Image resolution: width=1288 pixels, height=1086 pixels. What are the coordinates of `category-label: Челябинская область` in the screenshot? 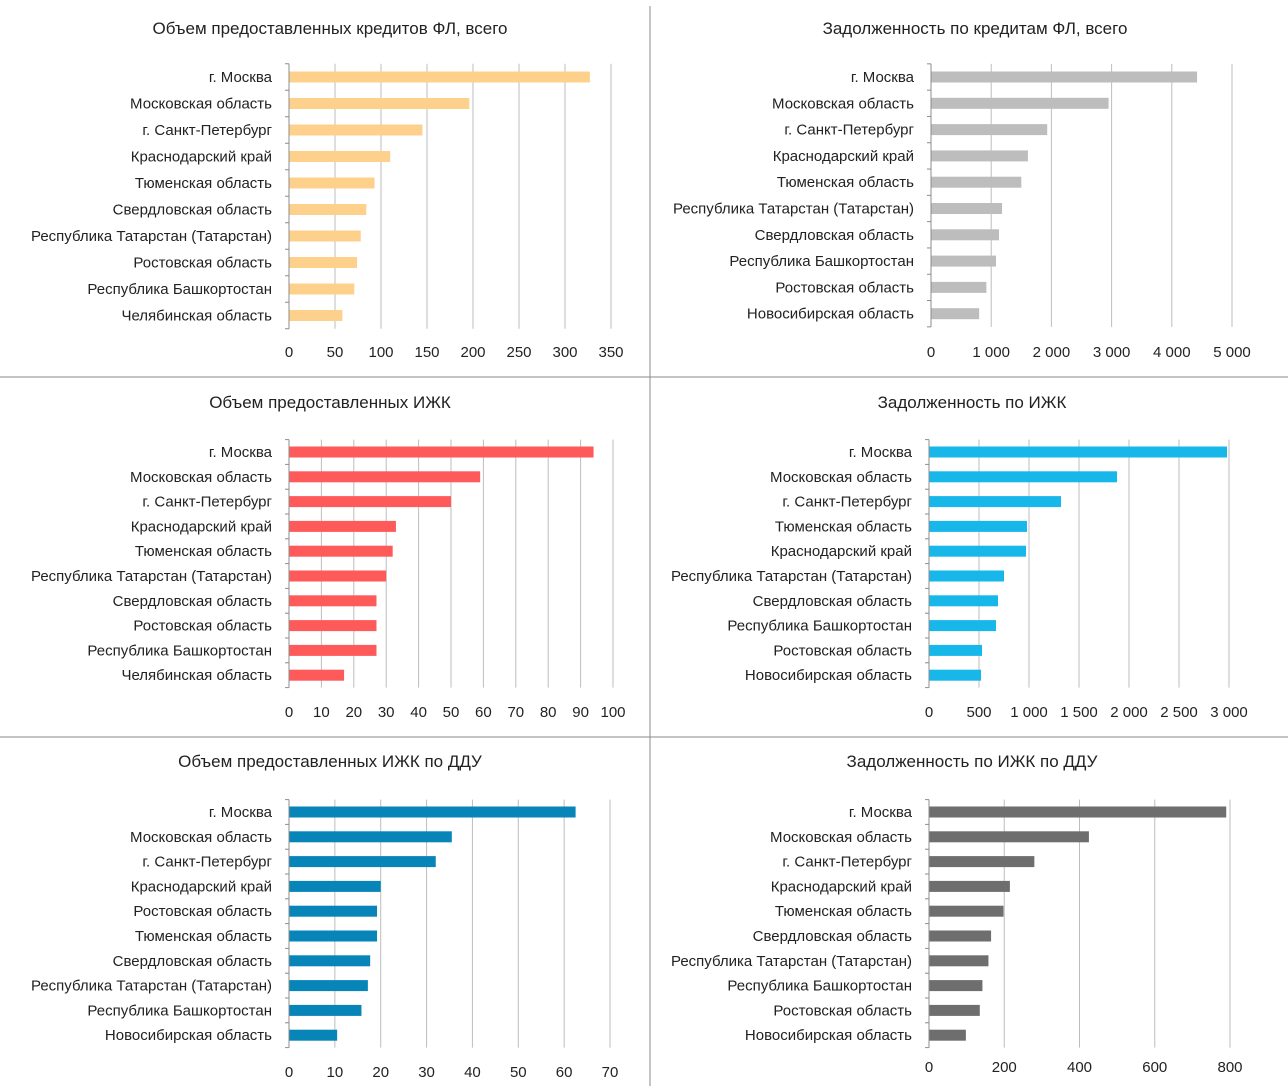 It's located at (196, 316).